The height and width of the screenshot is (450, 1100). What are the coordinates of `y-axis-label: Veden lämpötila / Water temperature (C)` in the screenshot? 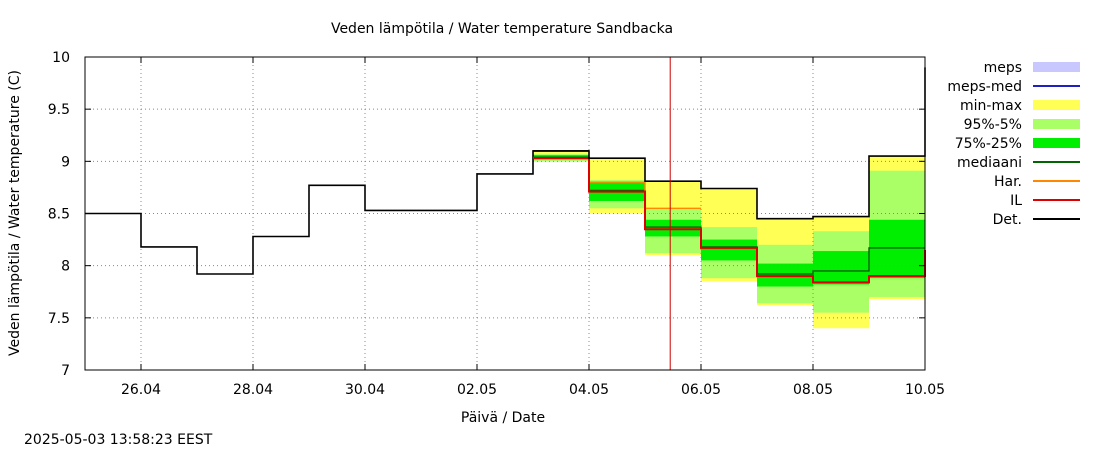 It's located at (15, 213).